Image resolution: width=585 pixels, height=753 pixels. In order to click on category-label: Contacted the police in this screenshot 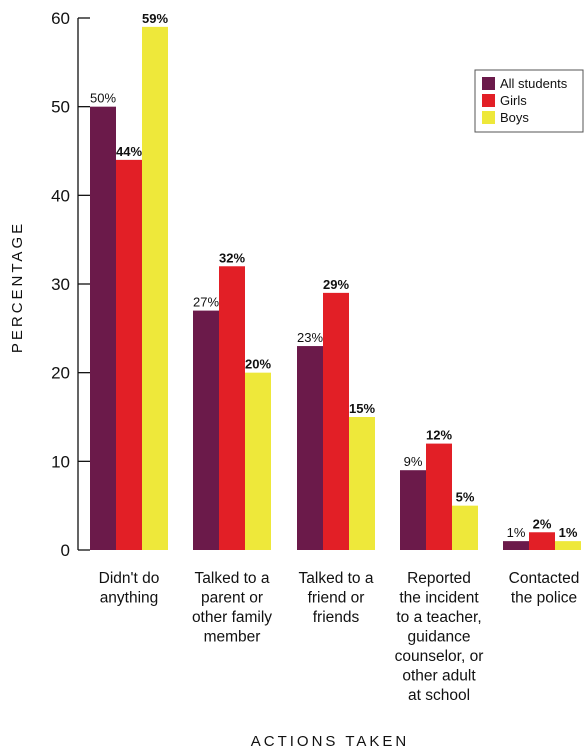, I will do `click(544, 588)`.